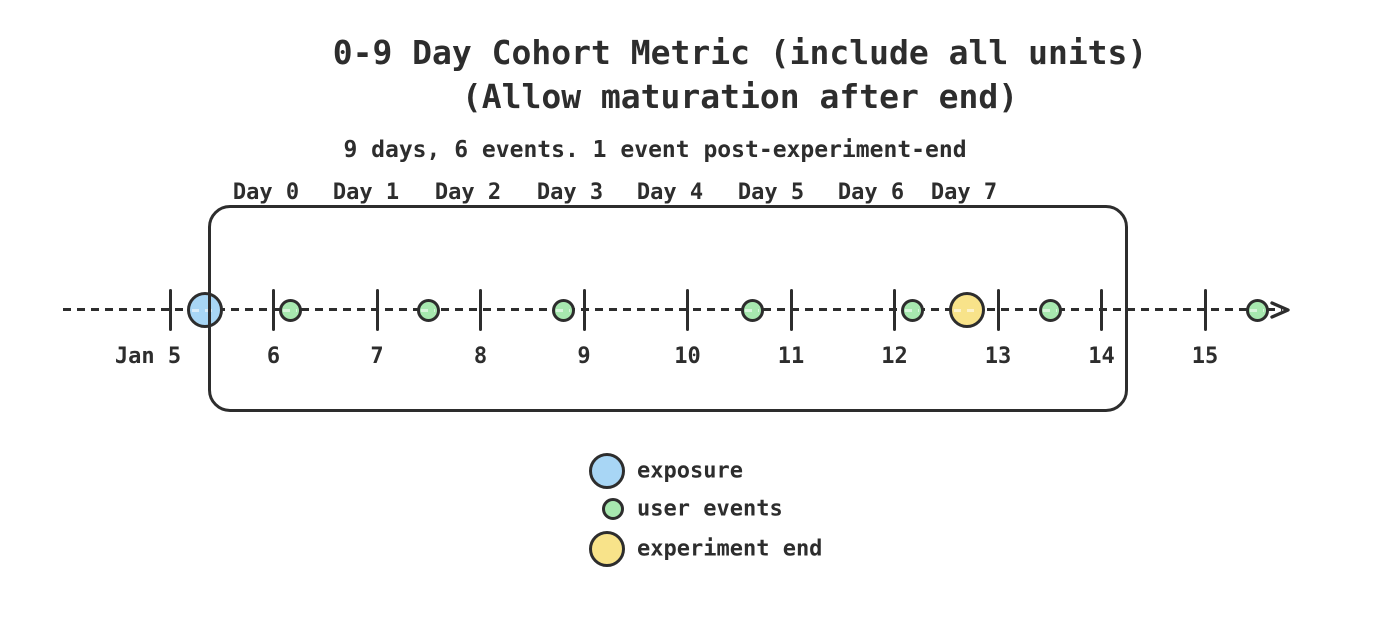  Describe the element at coordinates (1101, 356) in the screenshot. I see `date-label-14: 14` at that location.